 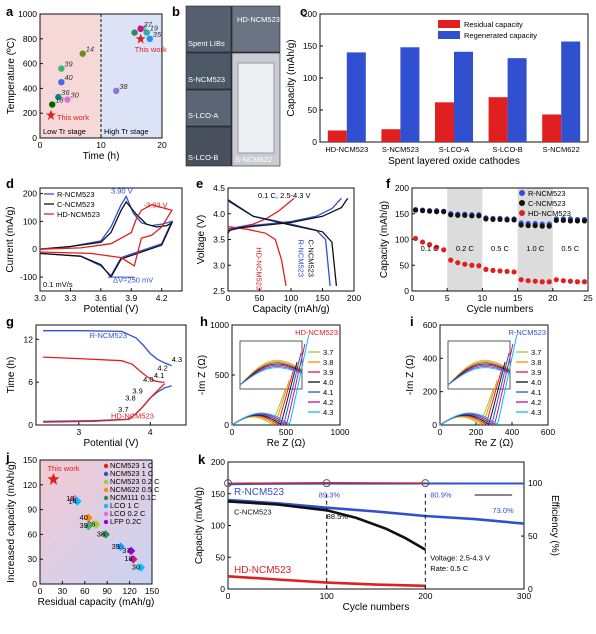 What do you see at coordinates (412, 321) in the screenshot?
I see `panel-letter-i: i` at bounding box center [412, 321].